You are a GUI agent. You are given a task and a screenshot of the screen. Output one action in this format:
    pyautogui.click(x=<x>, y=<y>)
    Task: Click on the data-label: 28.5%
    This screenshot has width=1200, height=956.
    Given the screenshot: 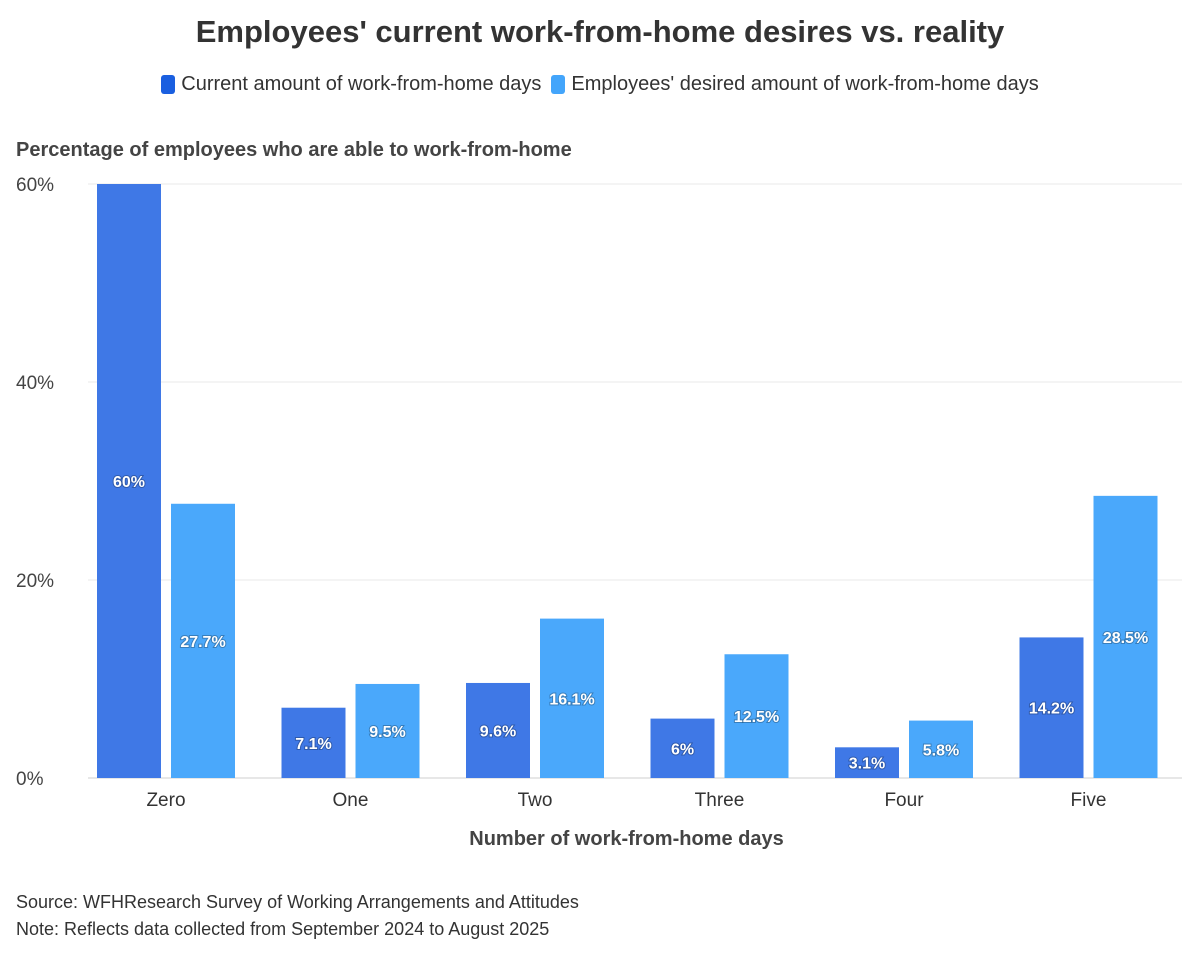 What is the action you would take?
    pyautogui.click(x=1125, y=638)
    